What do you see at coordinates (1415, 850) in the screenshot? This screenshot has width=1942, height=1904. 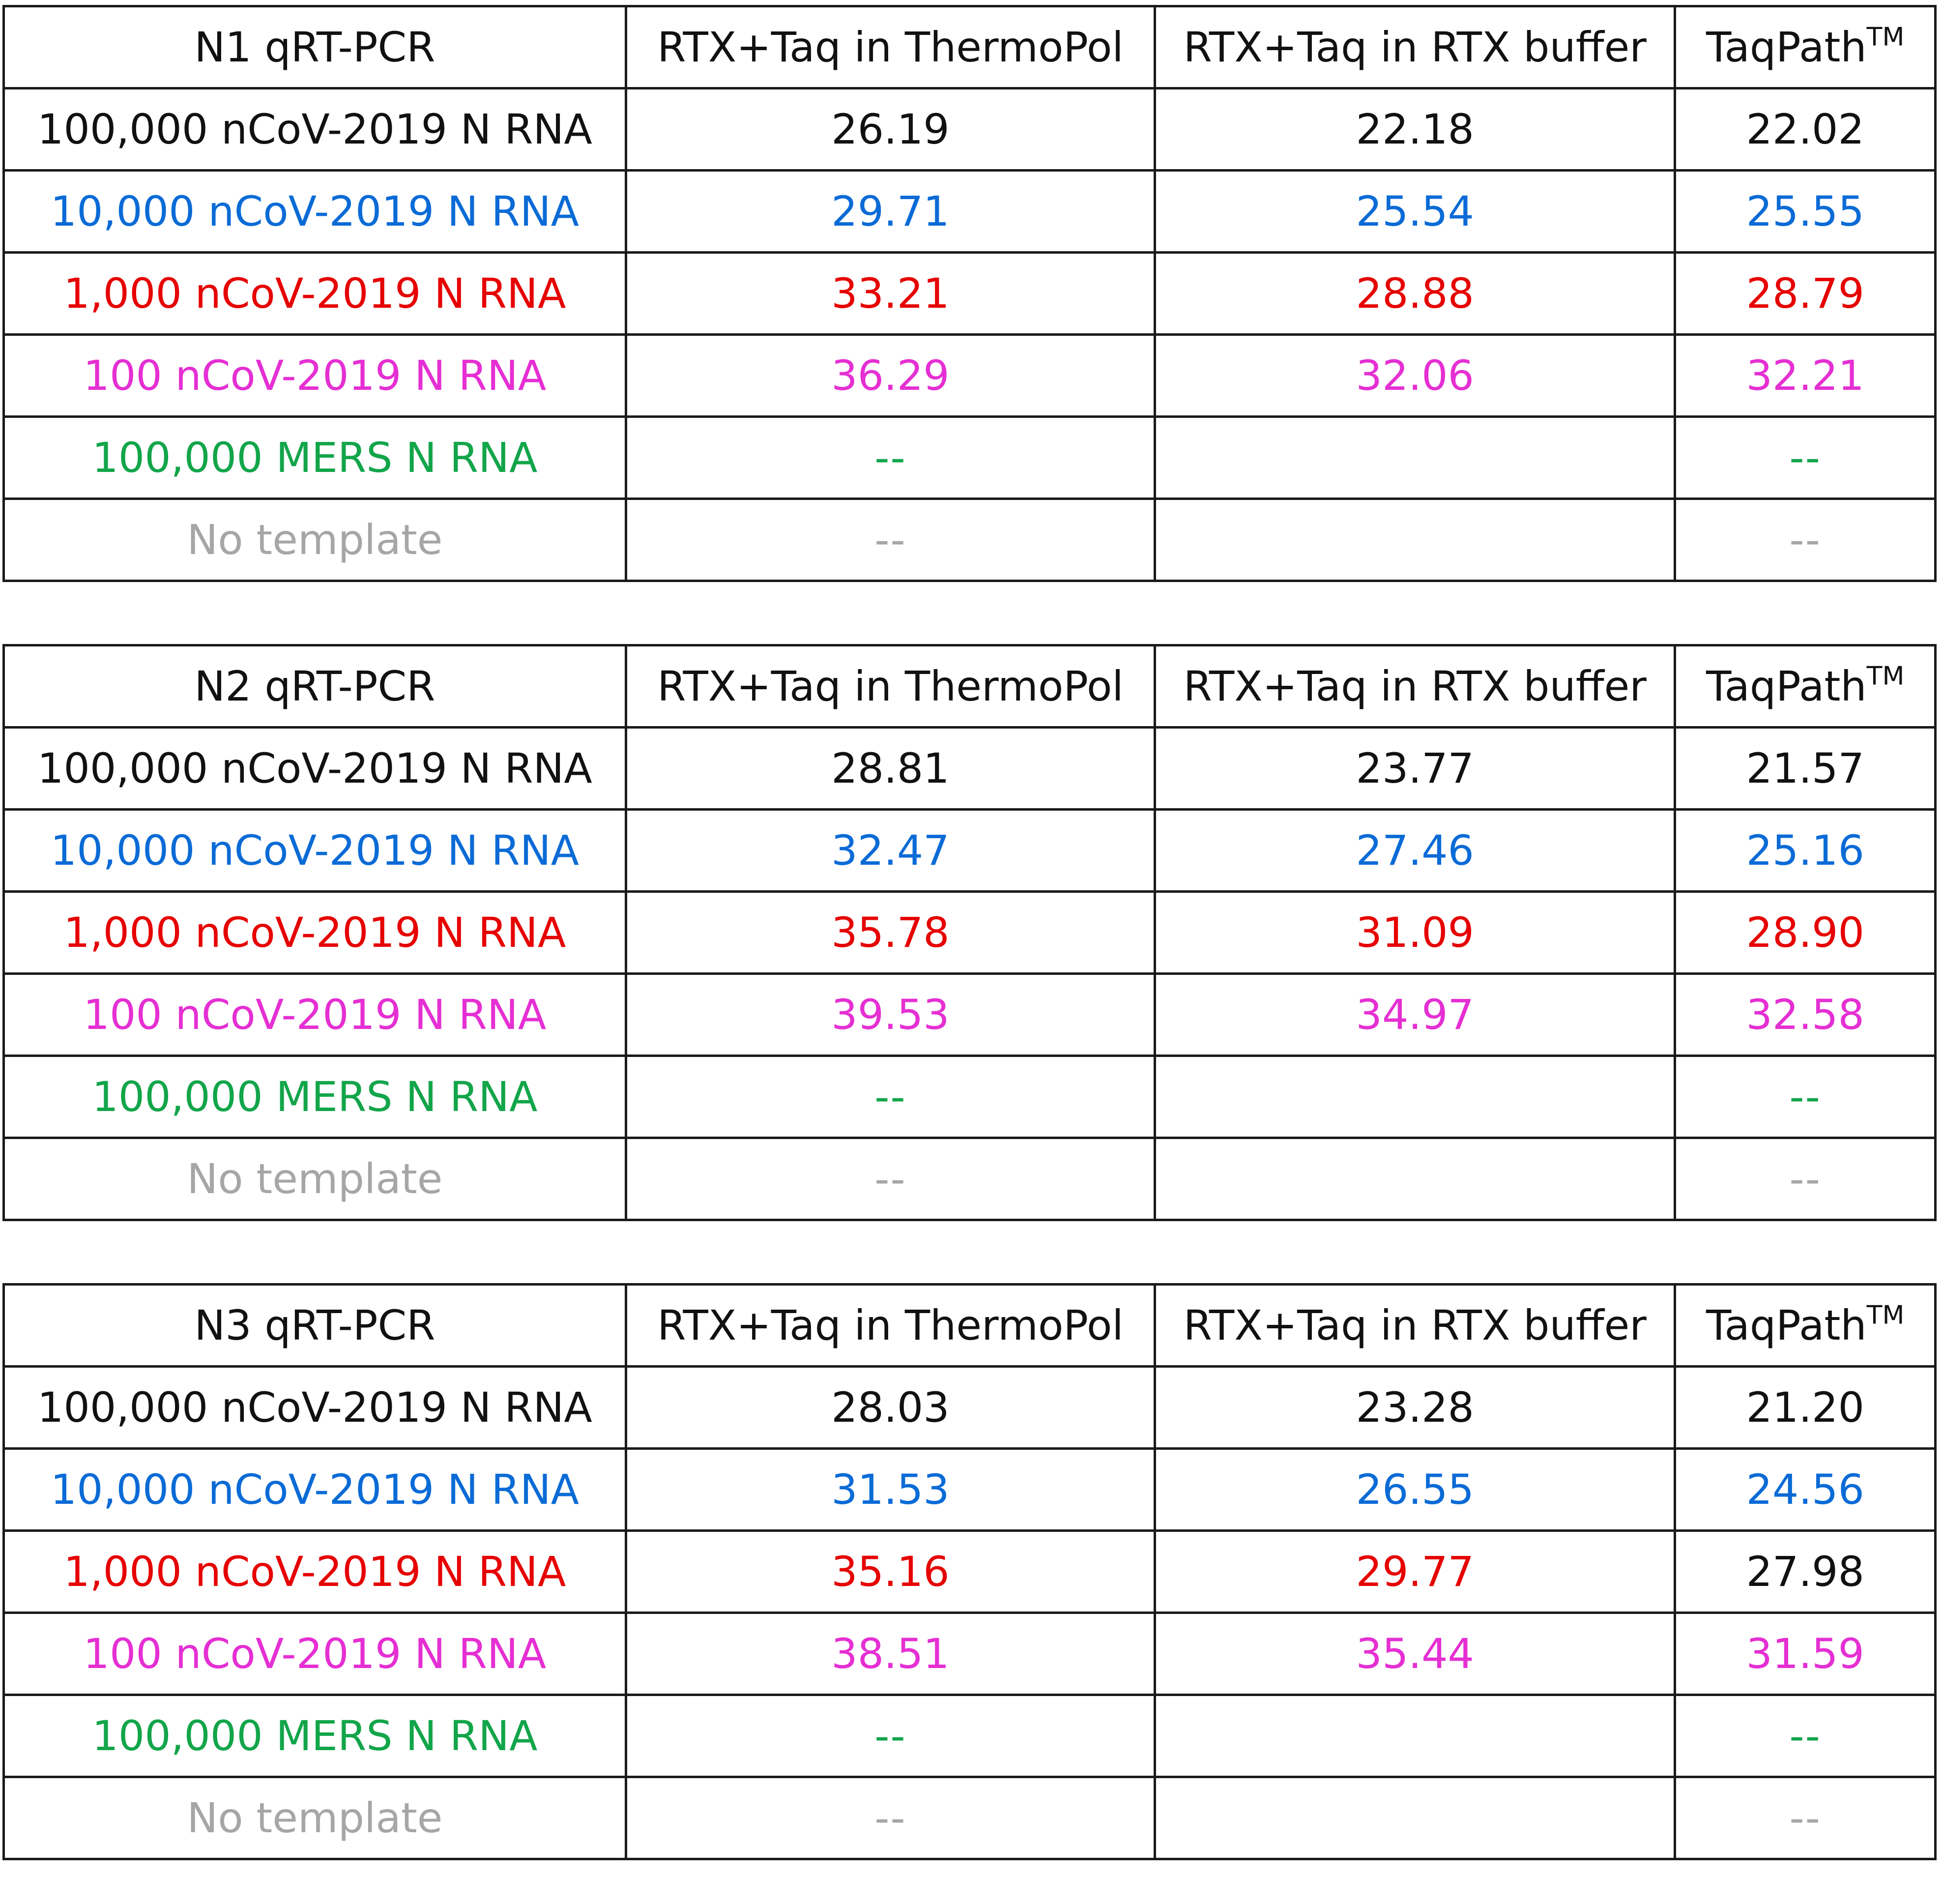 I see `ct-value: 27.46` at bounding box center [1415, 850].